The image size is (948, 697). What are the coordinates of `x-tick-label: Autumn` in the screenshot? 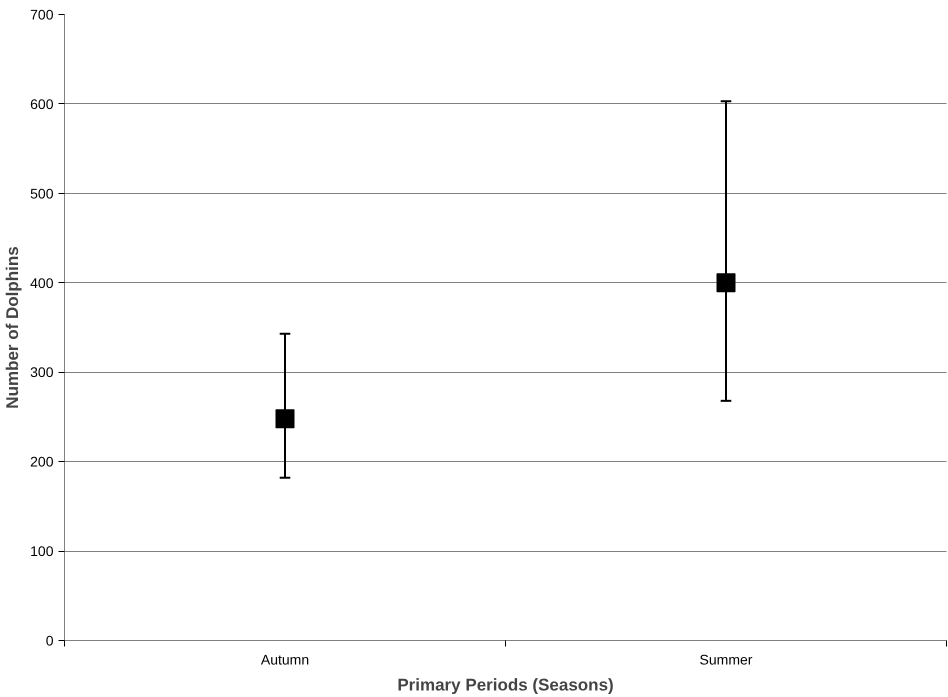 It's located at (285, 660).